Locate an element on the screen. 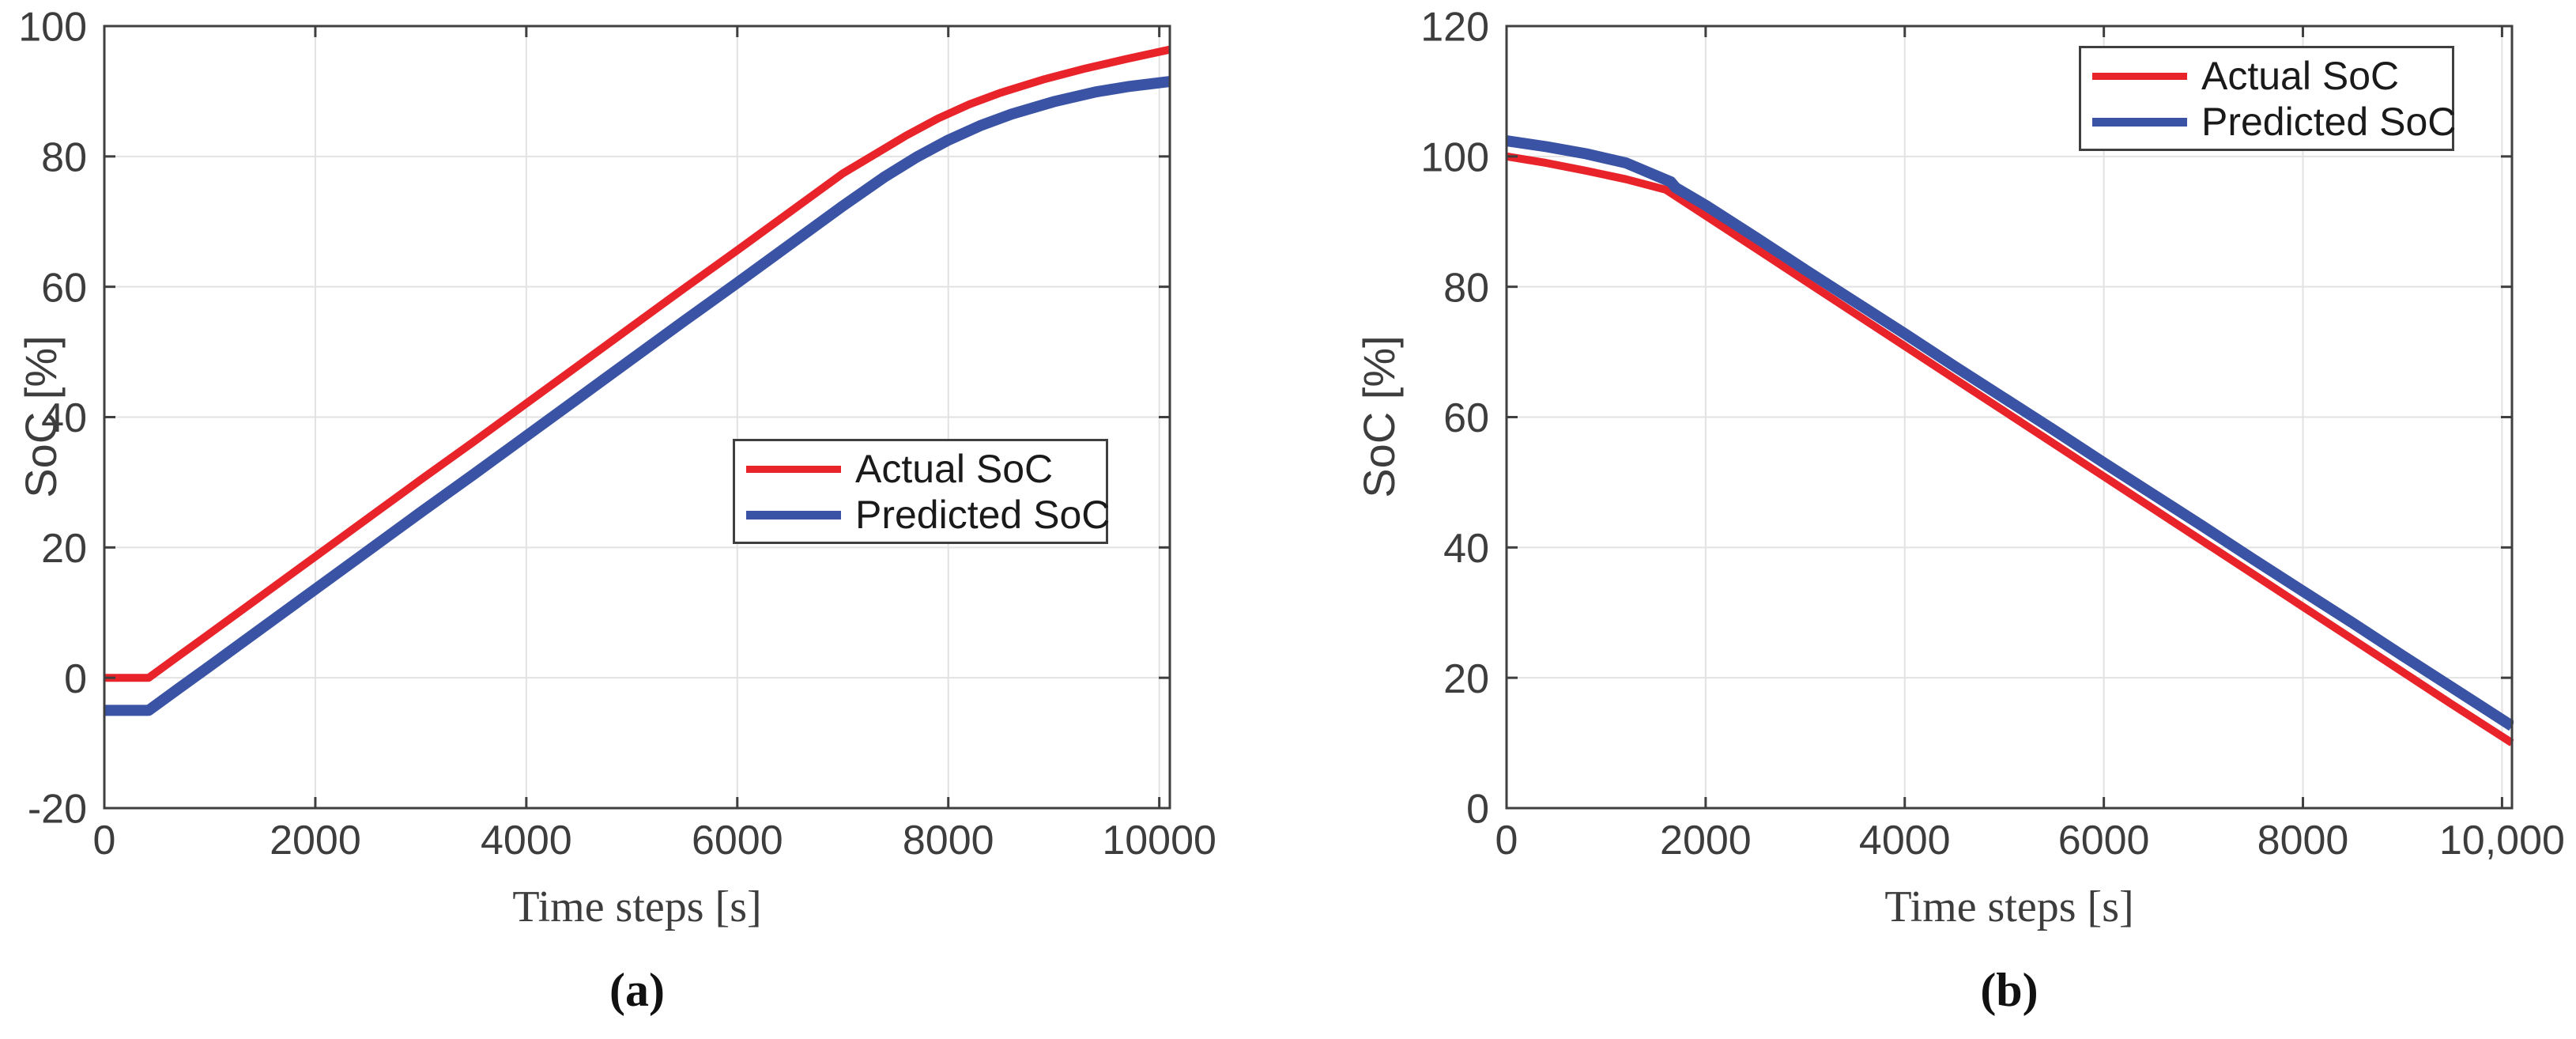 This screenshot has width=2576, height=1039. x-tick-label: 10000 is located at coordinates (1159, 840).